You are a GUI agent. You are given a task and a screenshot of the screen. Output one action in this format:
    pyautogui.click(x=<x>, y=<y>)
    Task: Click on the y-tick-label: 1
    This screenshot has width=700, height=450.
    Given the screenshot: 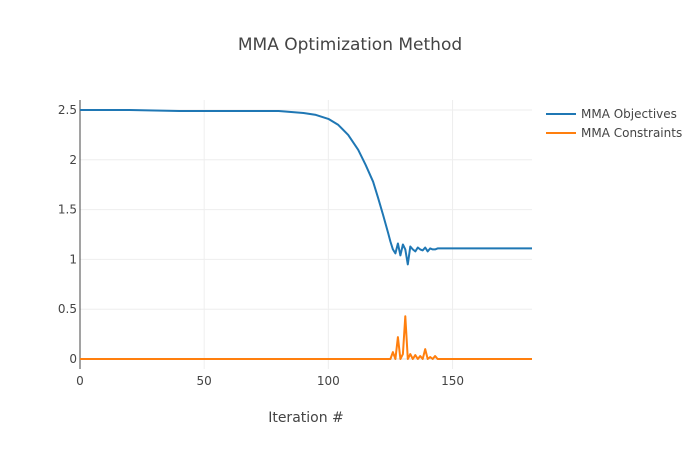 What is the action you would take?
    pyautogui.click(x=73, y=259)
    